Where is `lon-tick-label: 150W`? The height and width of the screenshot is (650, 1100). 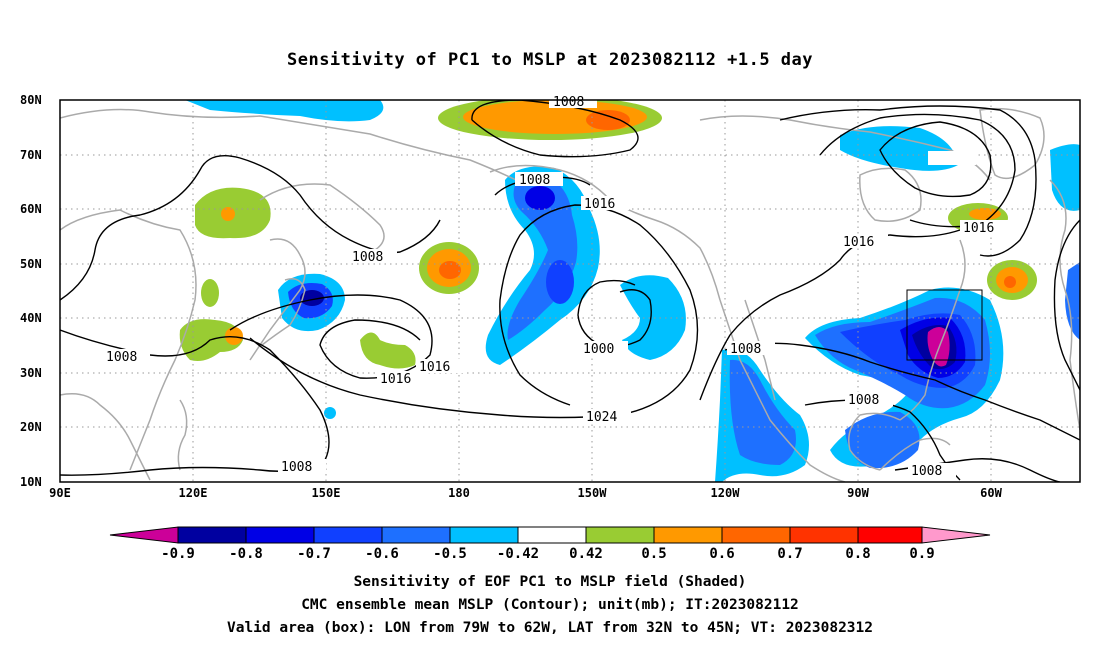
lon-tick-label: 150W is located at coordinates (593, 493).